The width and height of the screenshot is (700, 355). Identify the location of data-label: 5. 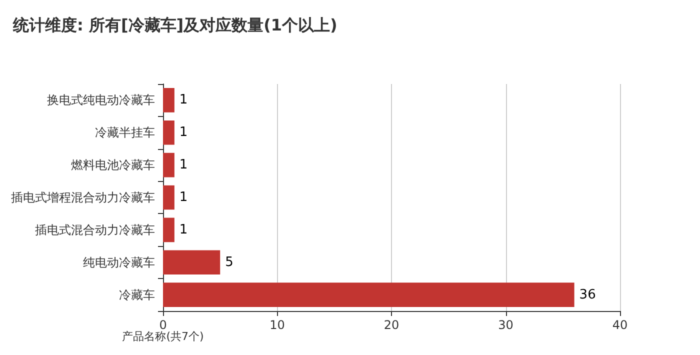
(229, 262).